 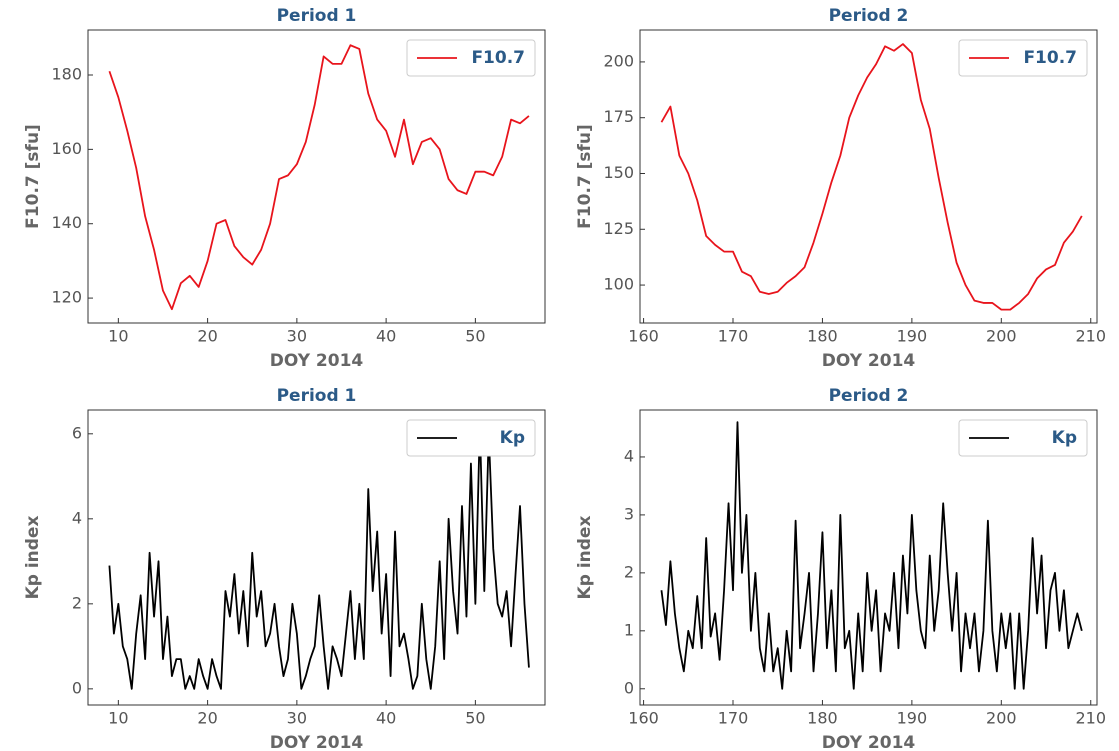 What do you see at coordinates (77, 432) in the screenshot?
I see `y-tick-label: 6` at bounding box center [77, 432].